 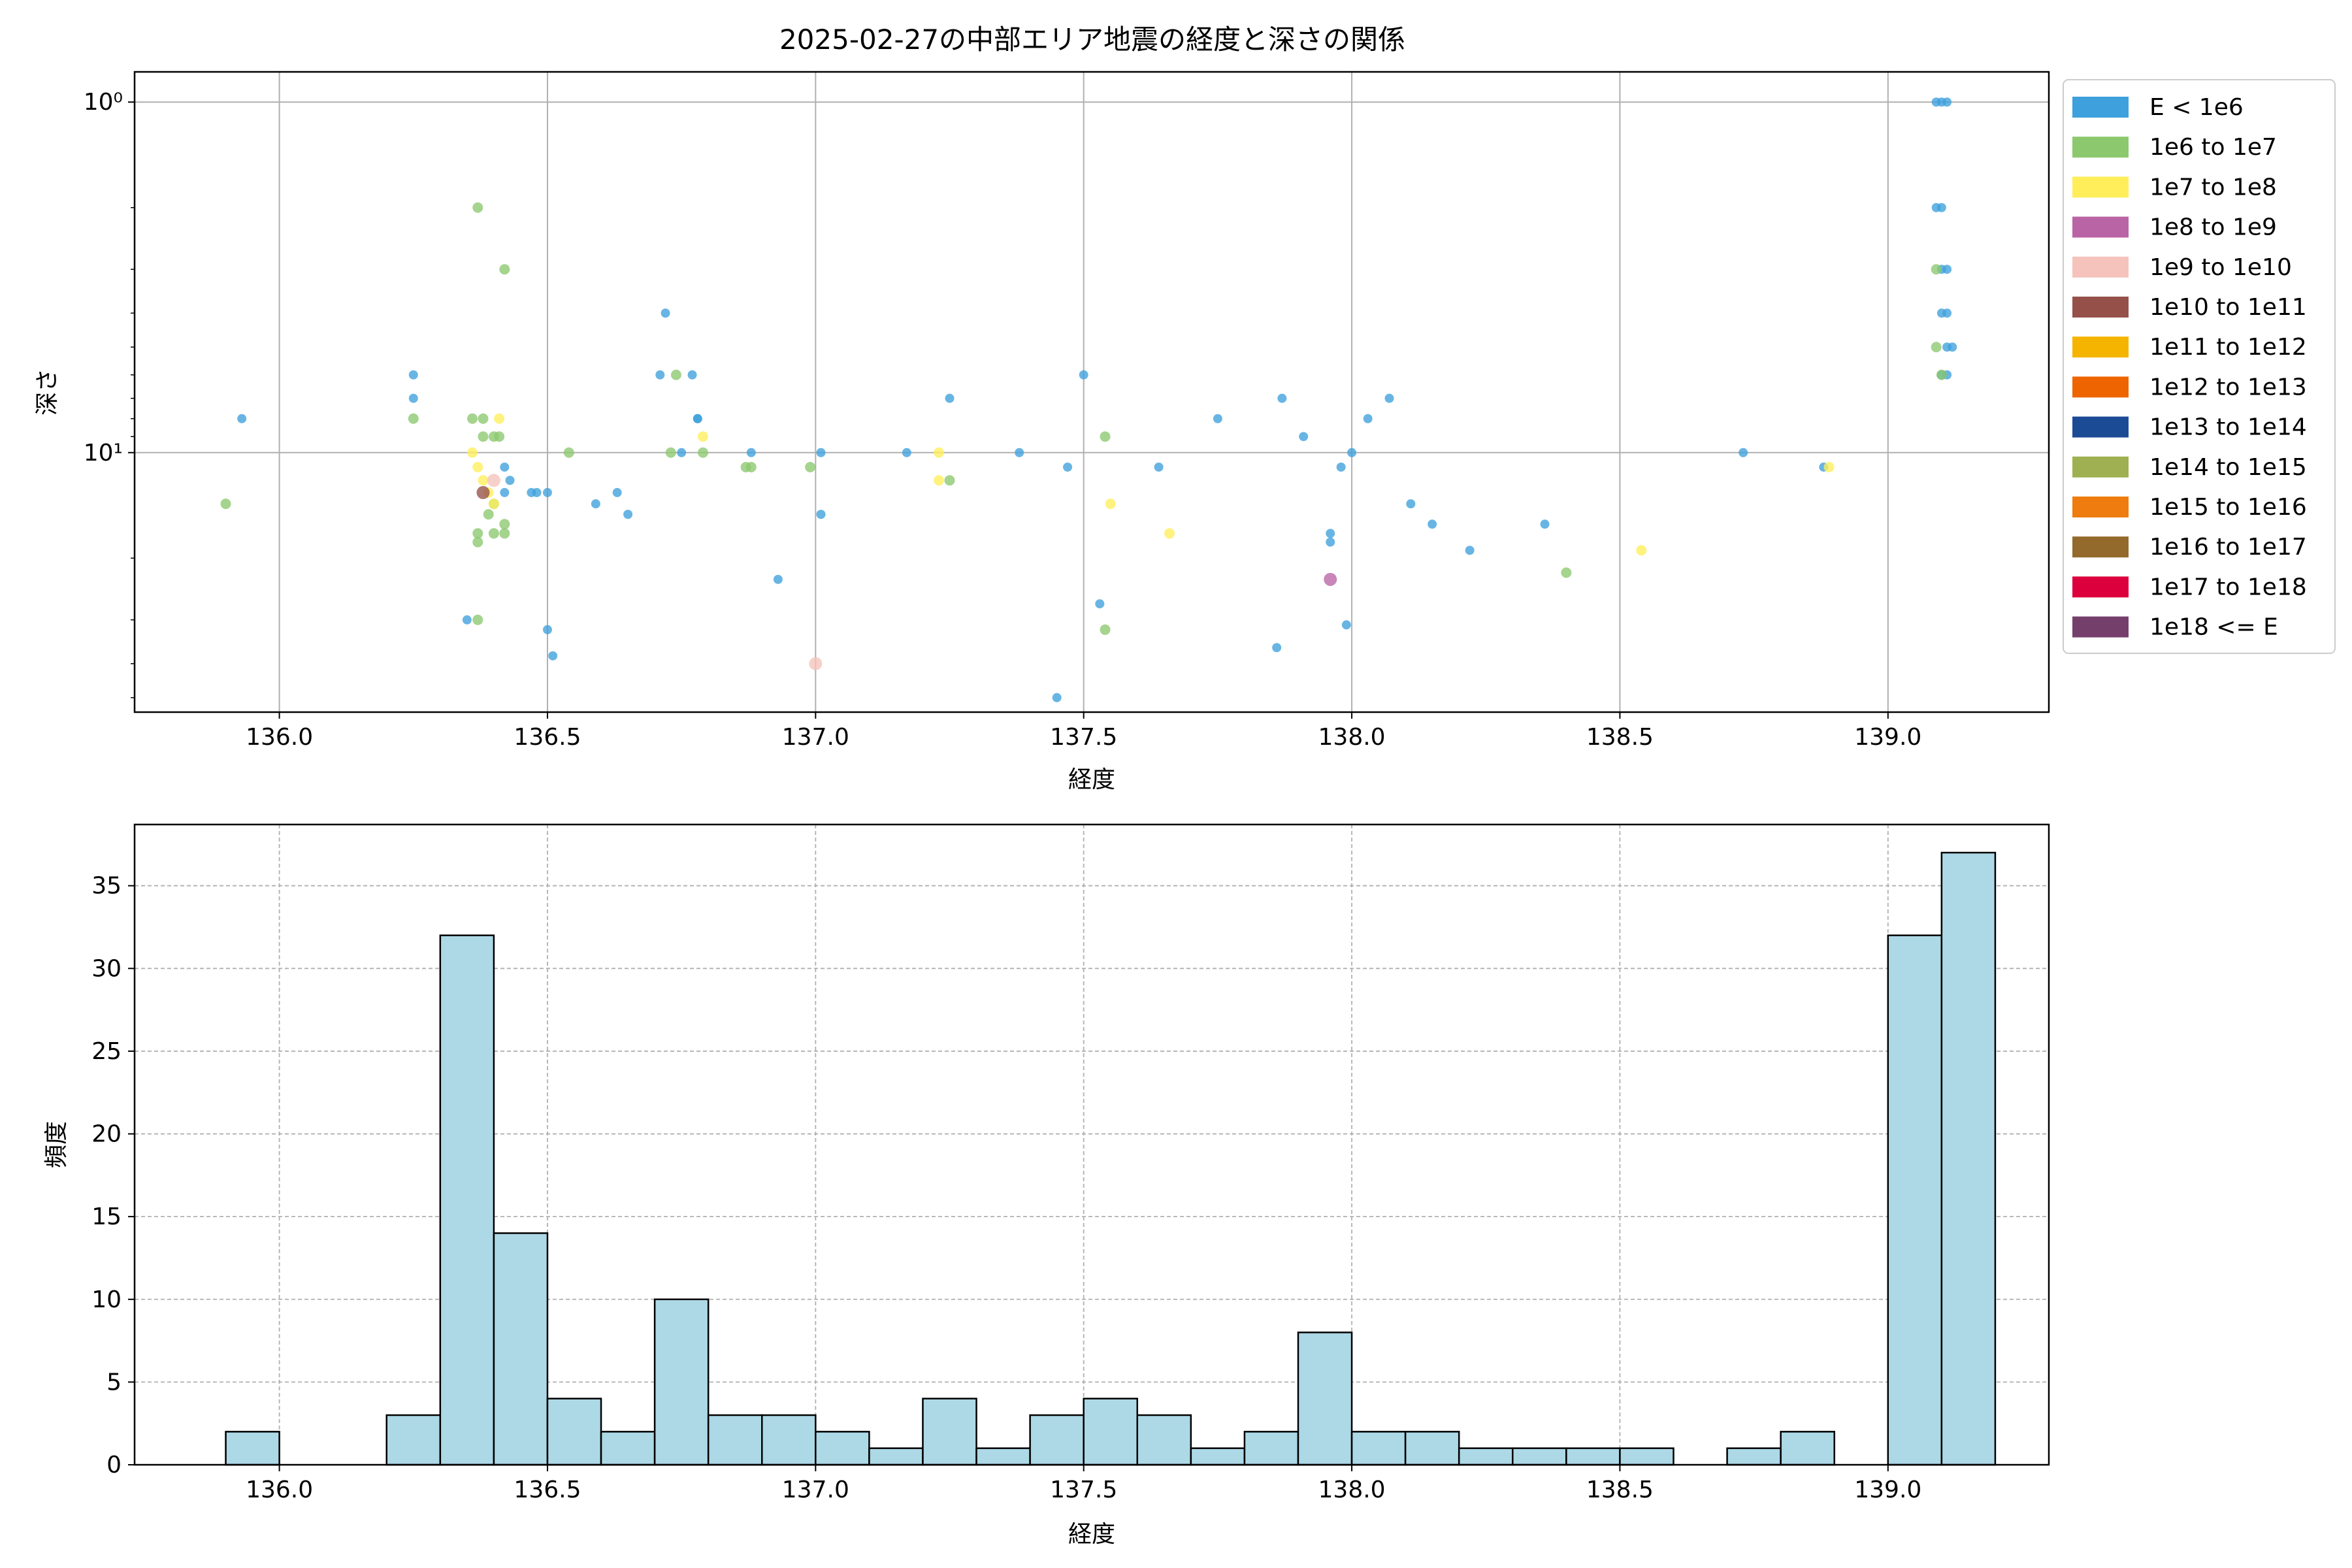 I want to click on histogram-x-axis-label: 経度, so click(x=1091, y=1534).